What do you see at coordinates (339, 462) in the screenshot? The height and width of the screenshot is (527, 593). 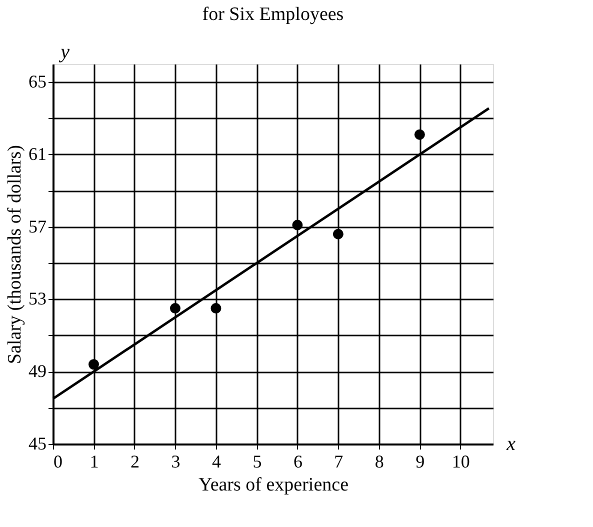 I see `x-tick-label: 7` at bounding box center [339, 462].